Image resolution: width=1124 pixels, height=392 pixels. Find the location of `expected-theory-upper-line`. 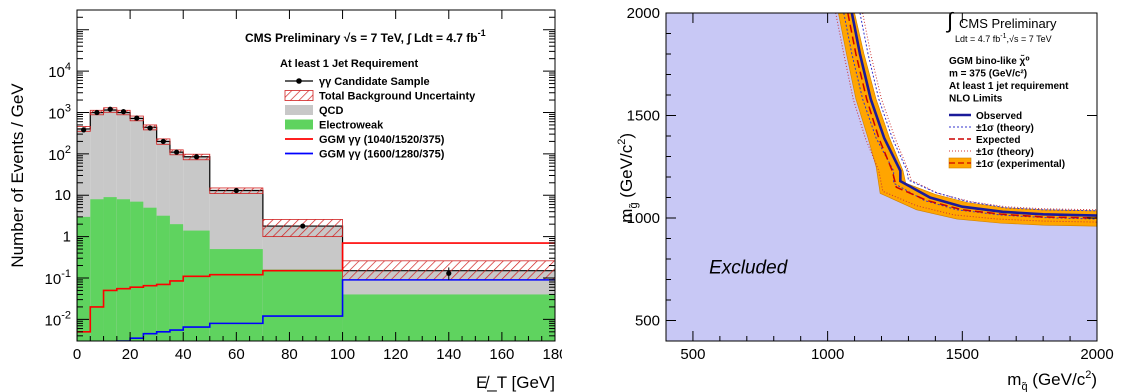

expected-theory-upper-line is located at coordinates (979, 112).